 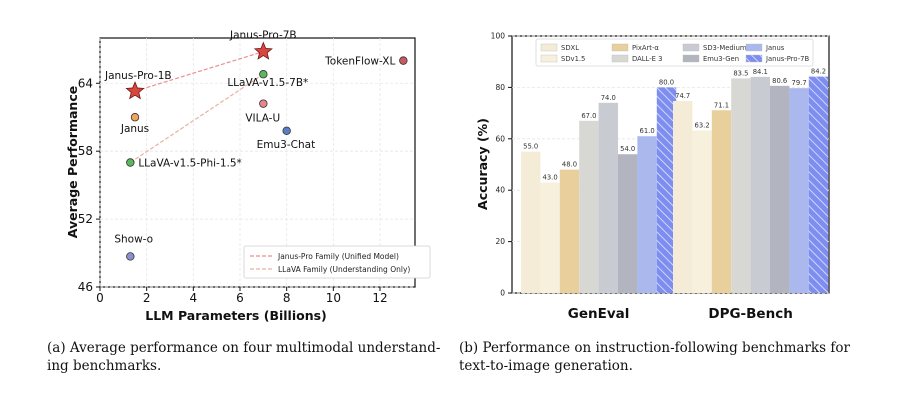 I want to click on legend-label-pixart: PixArt-α, so click(x=645, y=48).